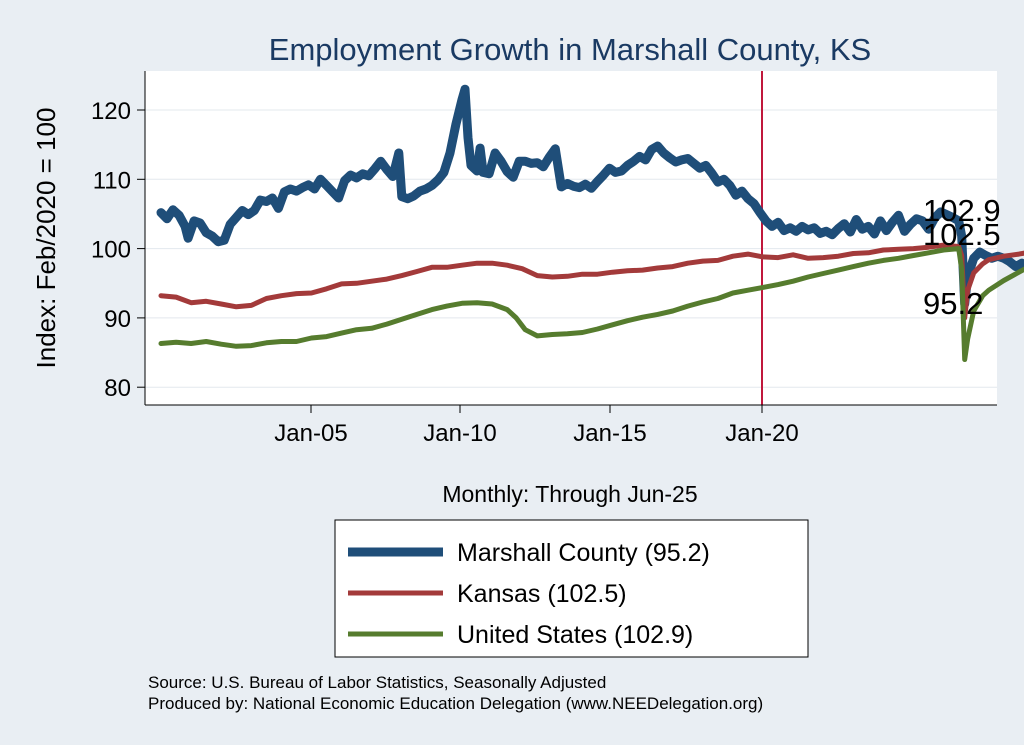 Image resolution: width=1024 pixels, height=745 pixels. Describe the element at coordinates (459, 433) in the screenshot. I see `x-tick-label-1: Jan-10` at that location.